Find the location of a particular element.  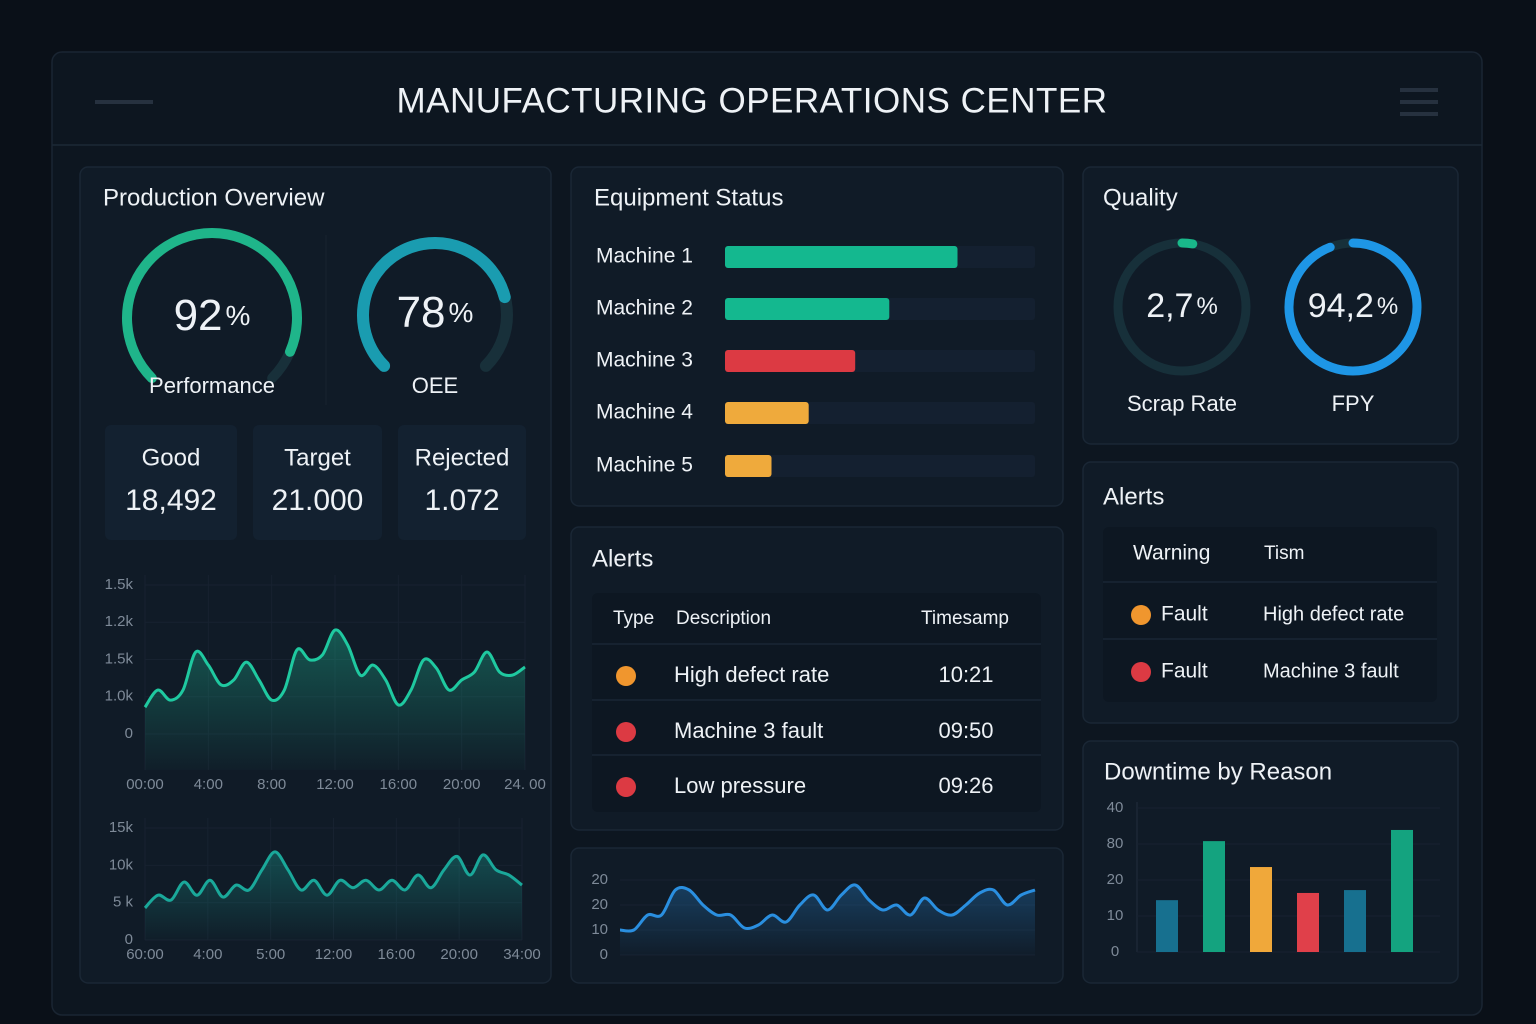

column-header: Description is located at coordinates (723, 618).